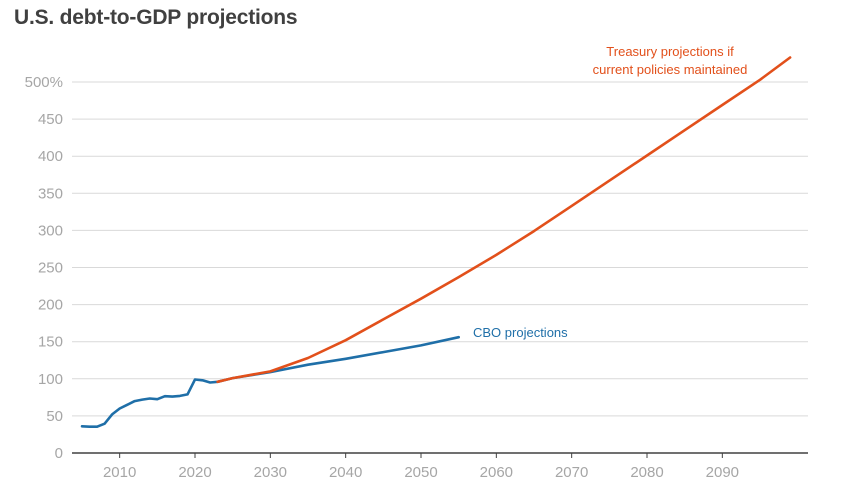 This screenshot has width=853, height=499. I want to click on cbo-projections-label: CBO projections, so click(520, 332).